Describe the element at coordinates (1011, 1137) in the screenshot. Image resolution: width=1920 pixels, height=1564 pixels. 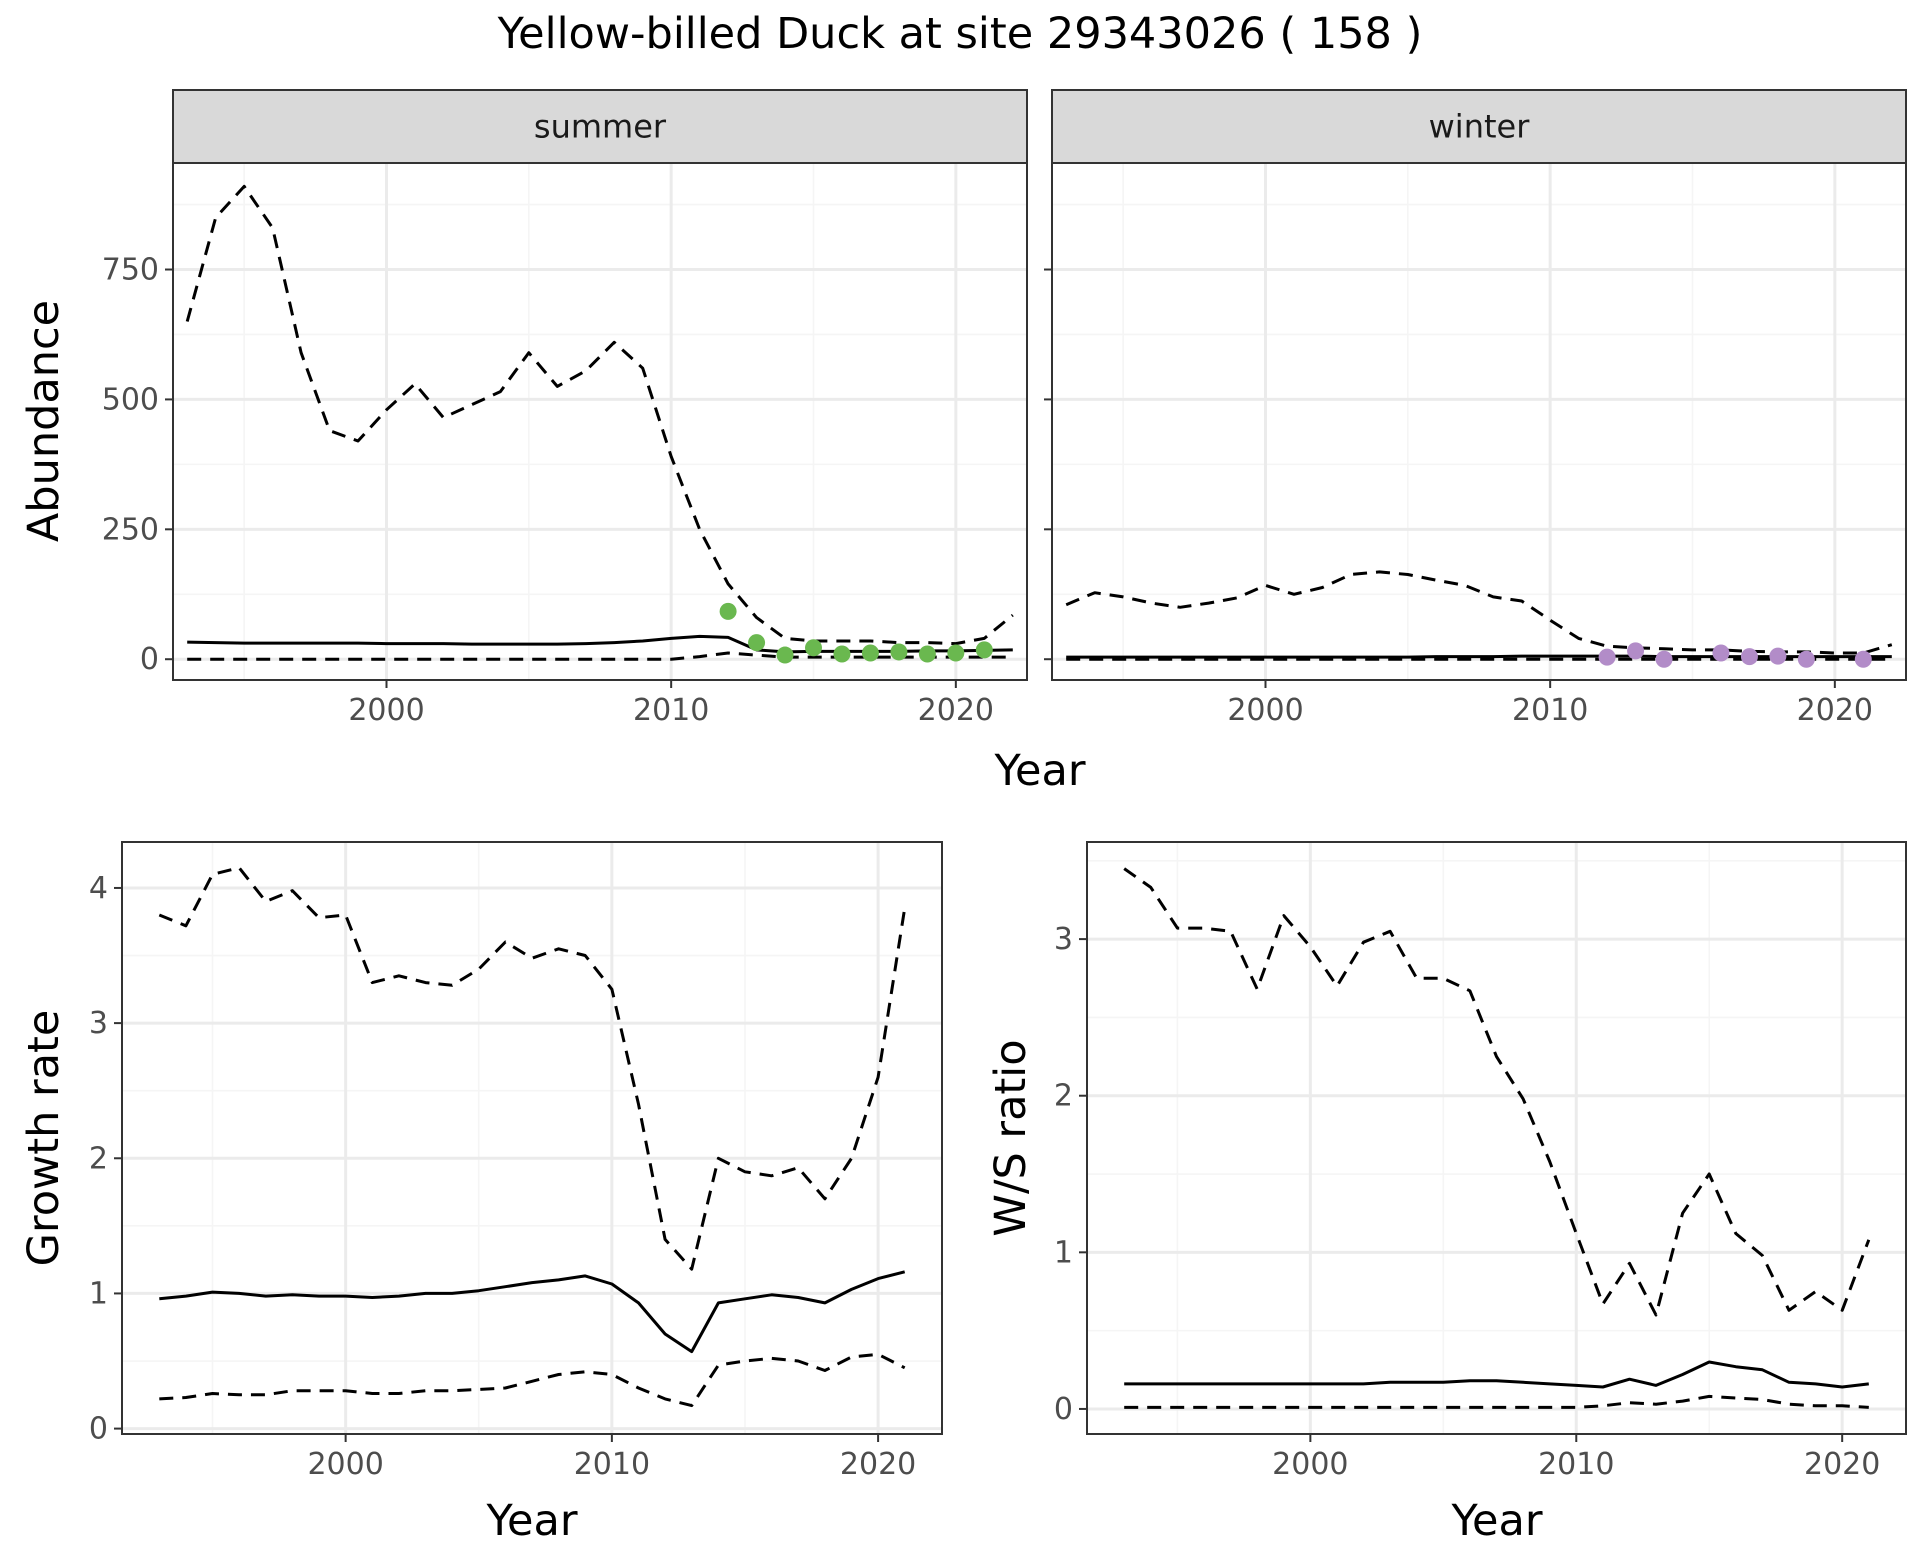
I see `y-axis-title: W/S ratio` at that location.